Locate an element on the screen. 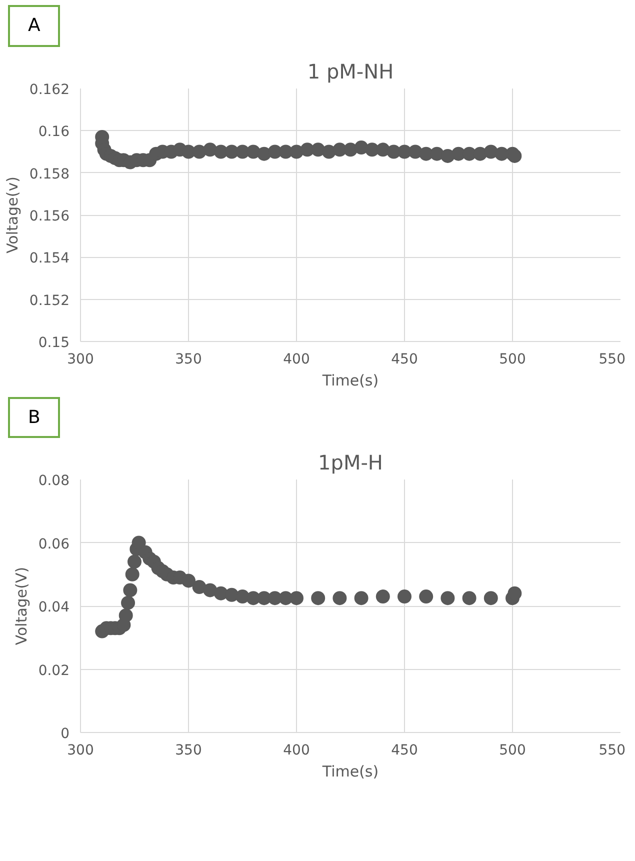 The height and width of the screenshot is (861, 635). chart-title: 1pM-H is located at coordinates (350, 462).